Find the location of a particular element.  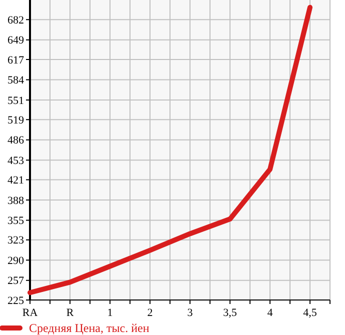

y-tick-label: 421 is located at coordinates (16, 180).